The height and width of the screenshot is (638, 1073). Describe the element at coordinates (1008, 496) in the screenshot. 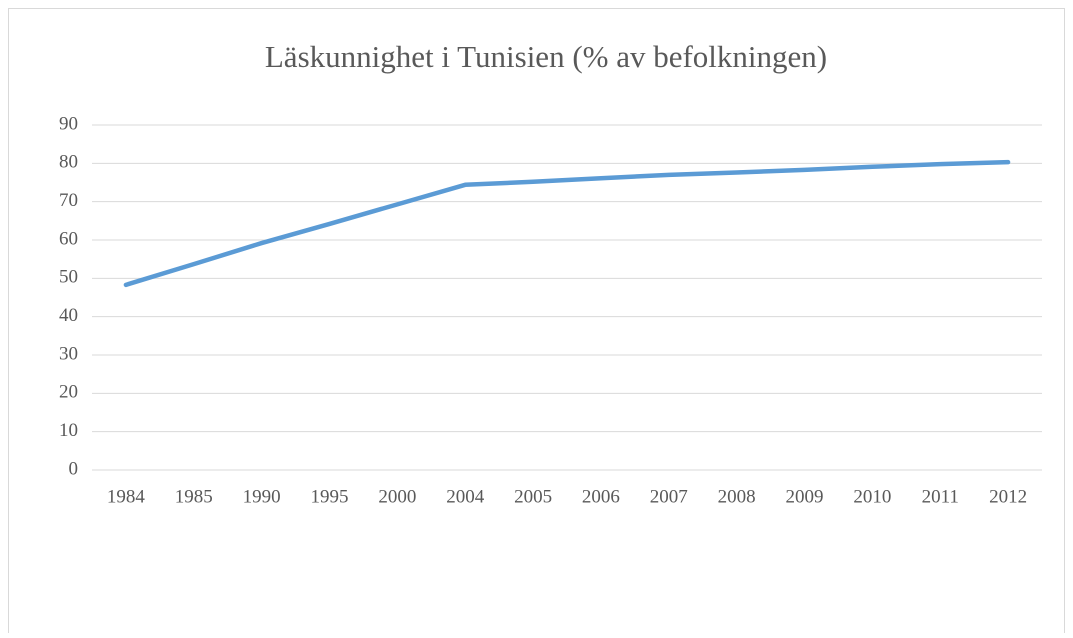

I see `x-tick-label: 2012` at that location.